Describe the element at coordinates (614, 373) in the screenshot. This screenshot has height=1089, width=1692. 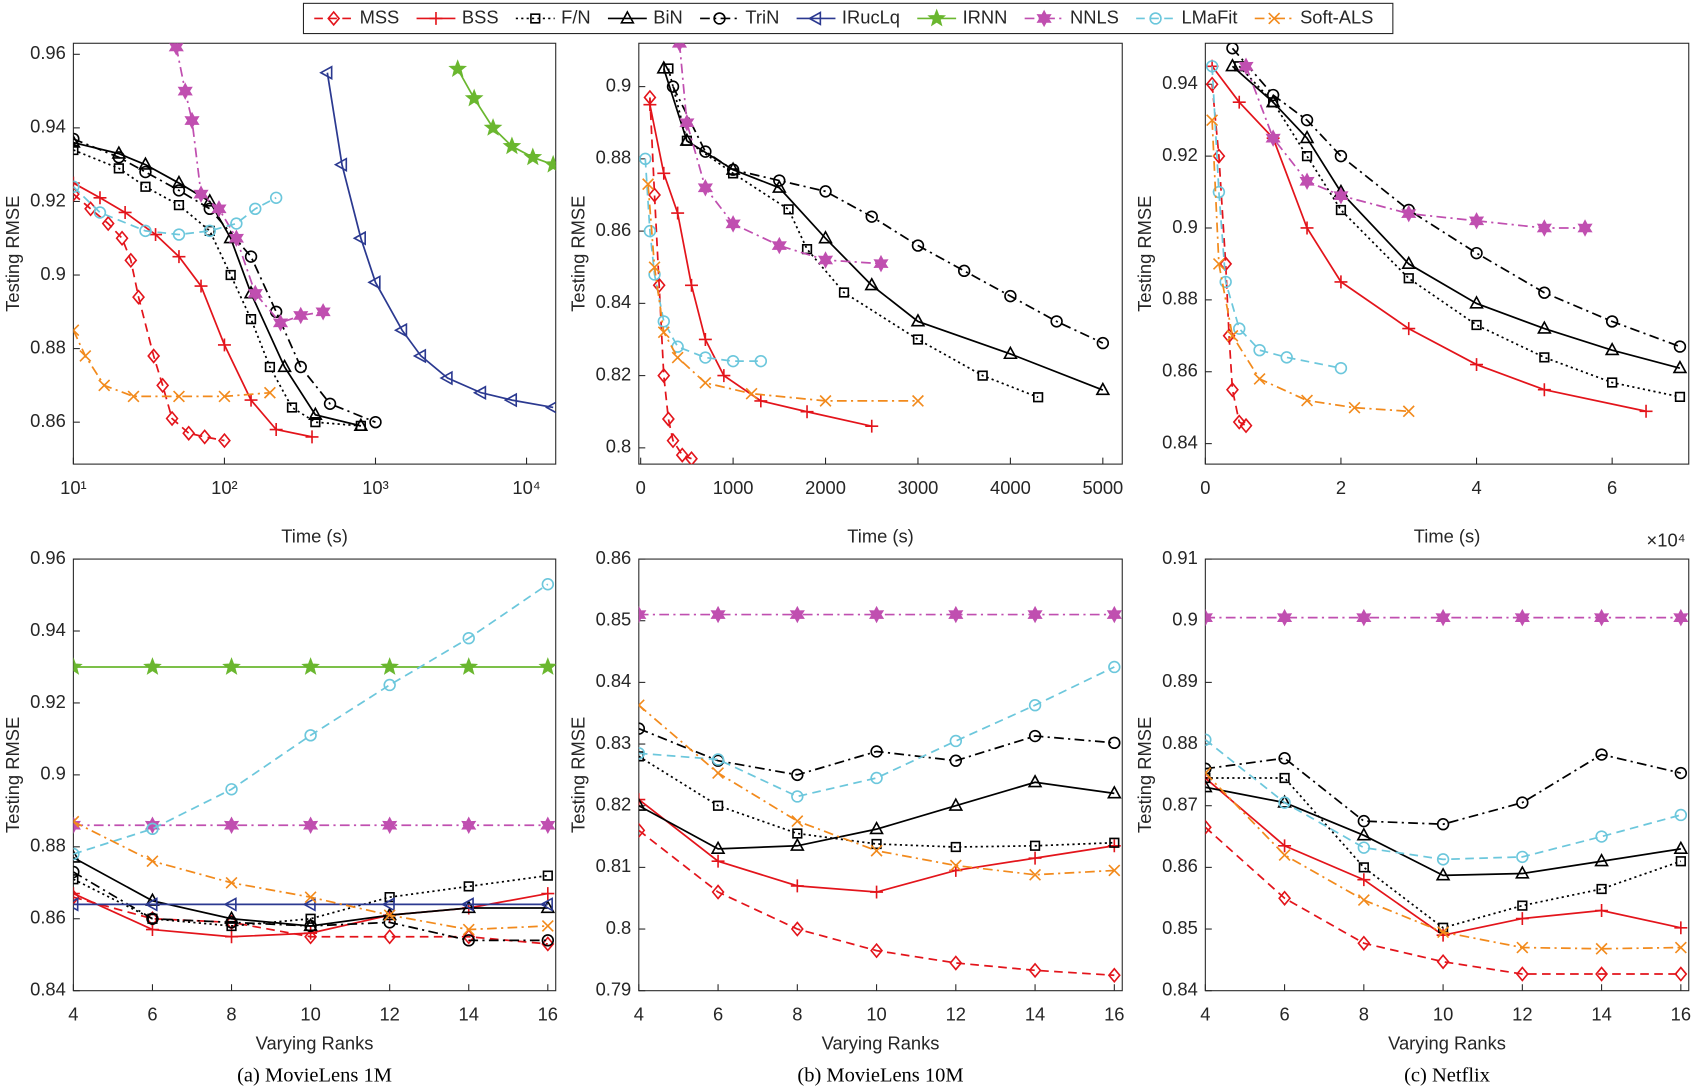
I see `y-tick-label: 0.82` at that location.